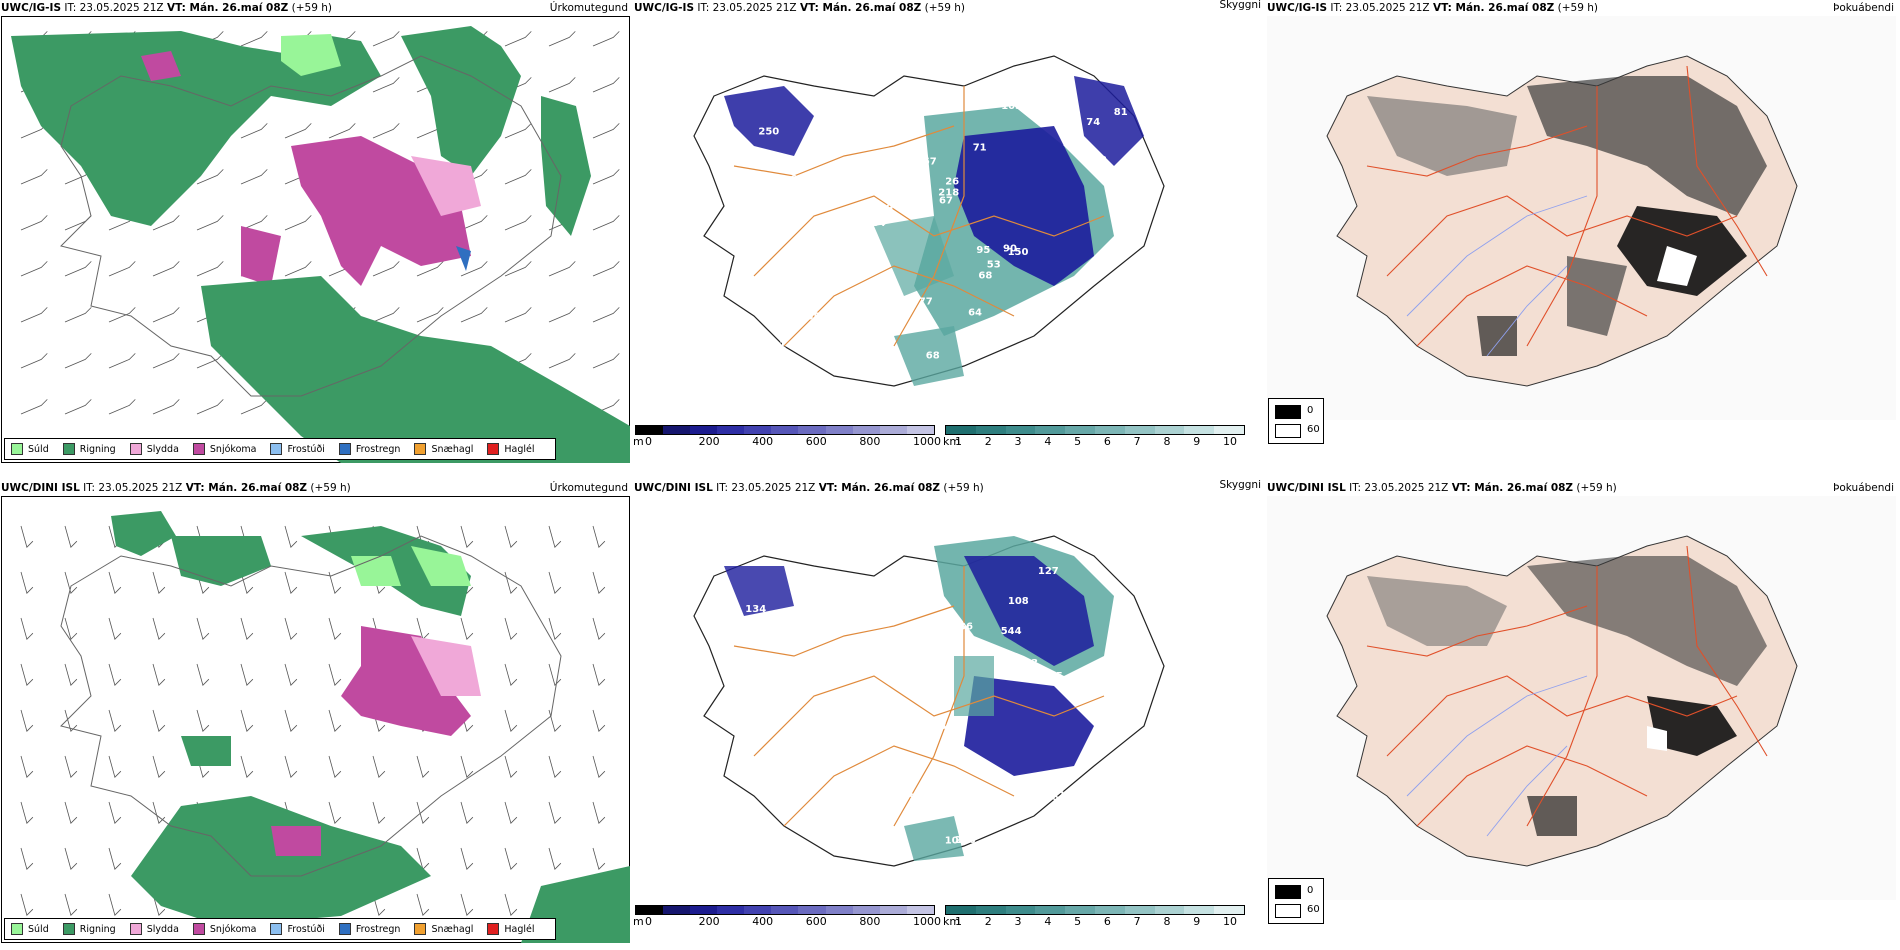 This screenshot has width=1900, height=950. I want to click on ceiling-value-label: 90, so click(1010, 248).